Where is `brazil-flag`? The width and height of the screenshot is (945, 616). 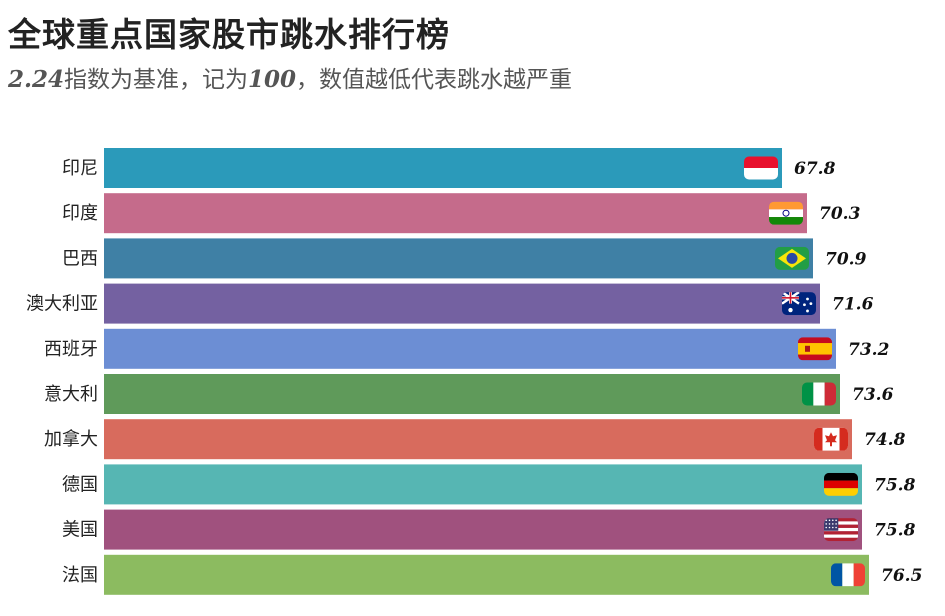 brazil-flag is located at coordinates (792, 258).